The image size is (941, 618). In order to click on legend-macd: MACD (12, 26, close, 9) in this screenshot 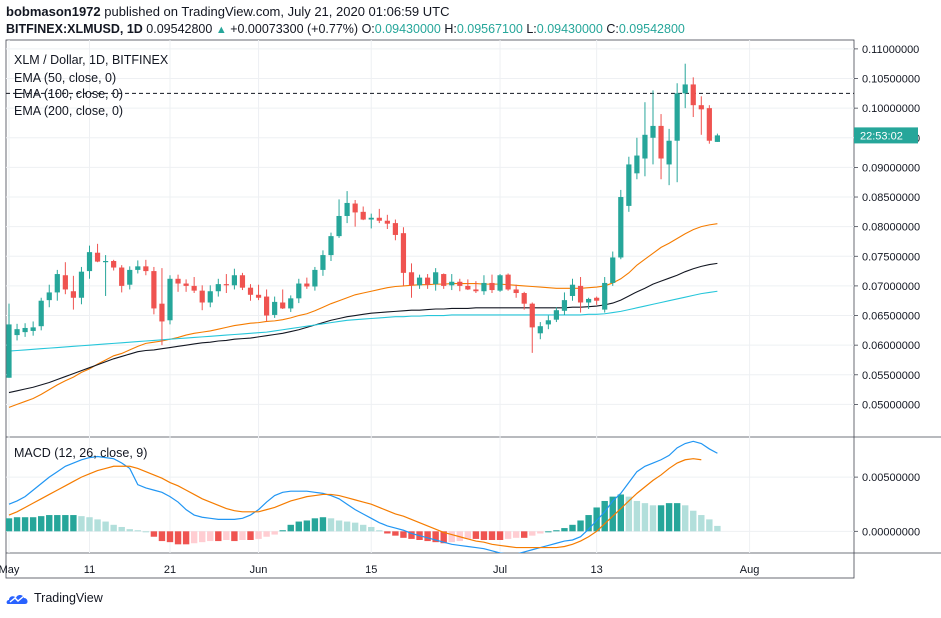, I will do `click(81, 453)`.